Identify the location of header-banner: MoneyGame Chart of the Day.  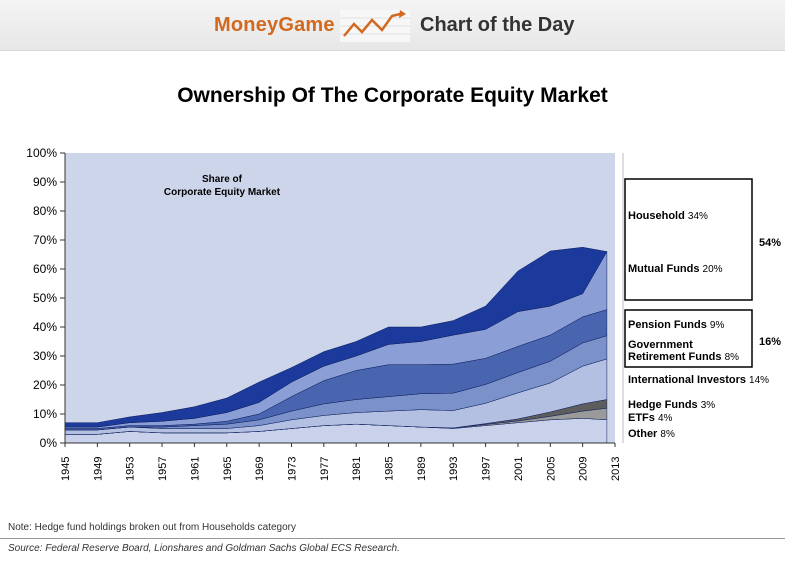
(392, 25).